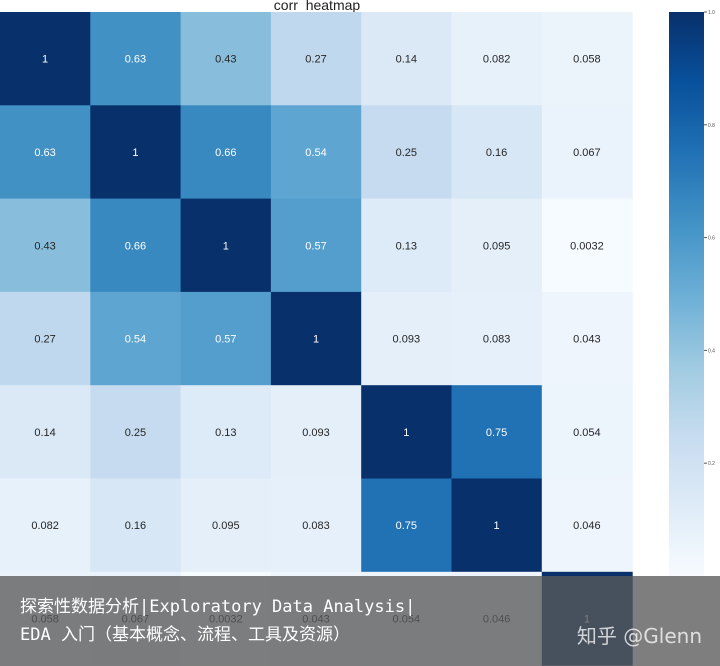 The image size is (720, 666). Describe the element at coordinates (711, 464) in the screenshot. I see `colorbar-tick-label: 0.2` at that location.